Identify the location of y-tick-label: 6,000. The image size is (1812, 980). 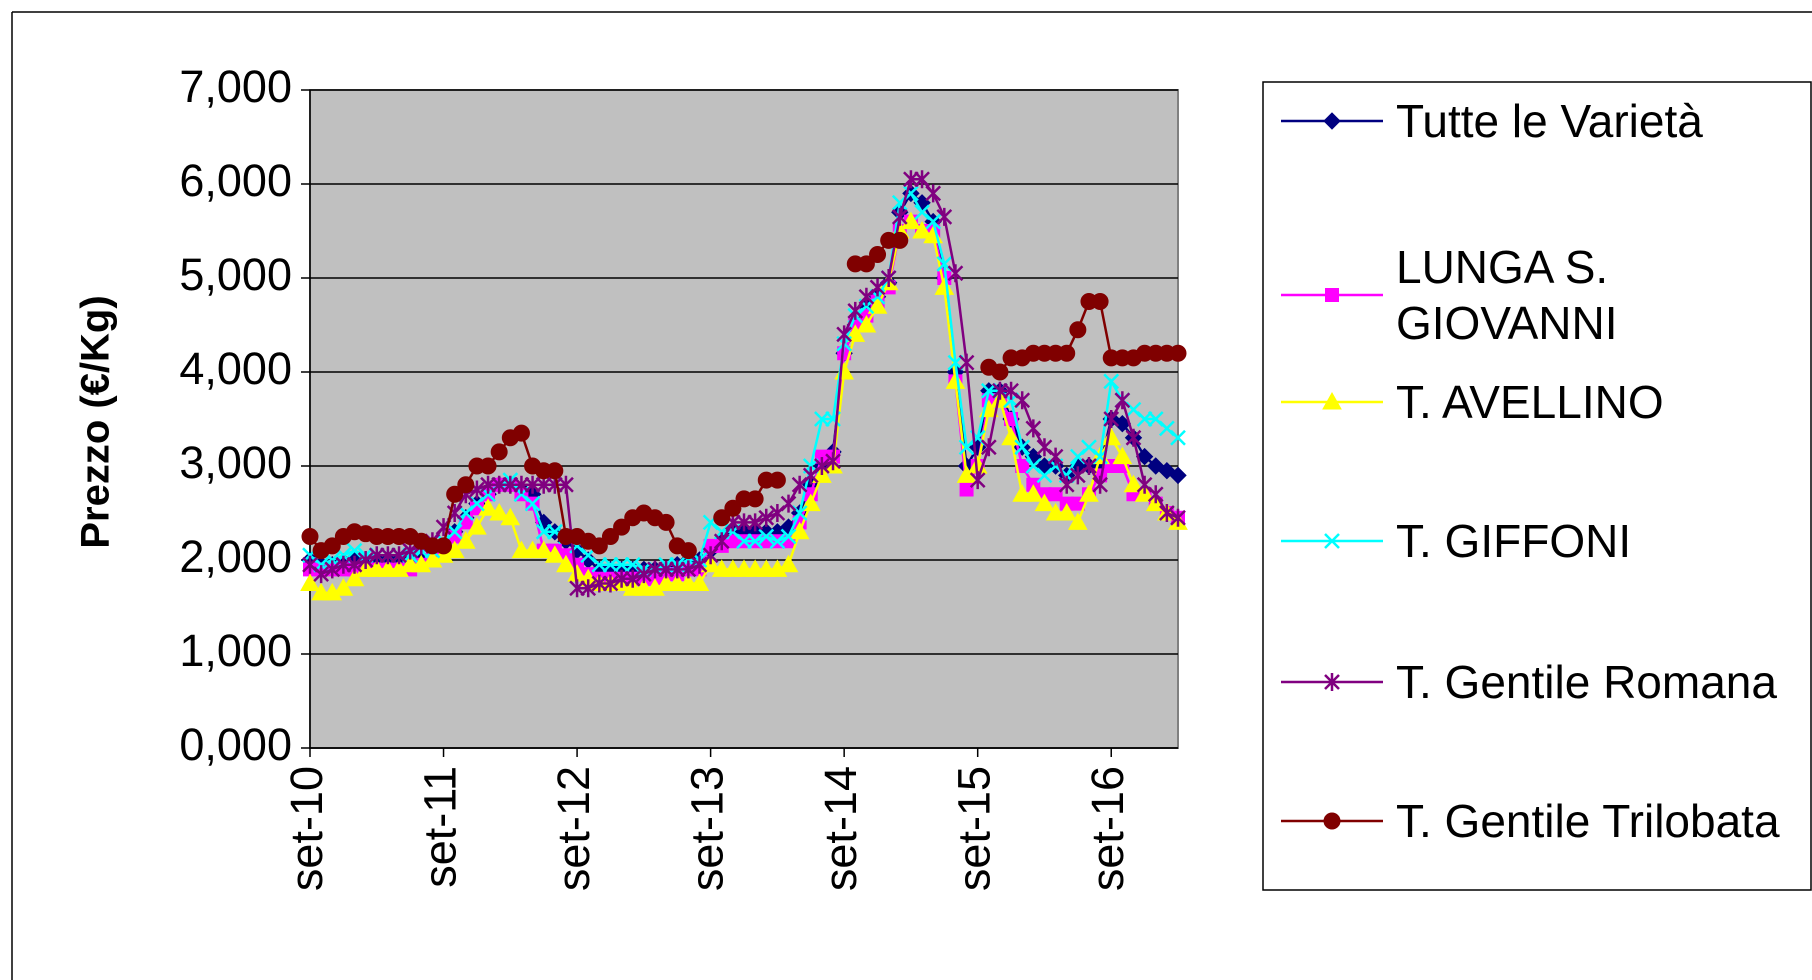
(235, 180).